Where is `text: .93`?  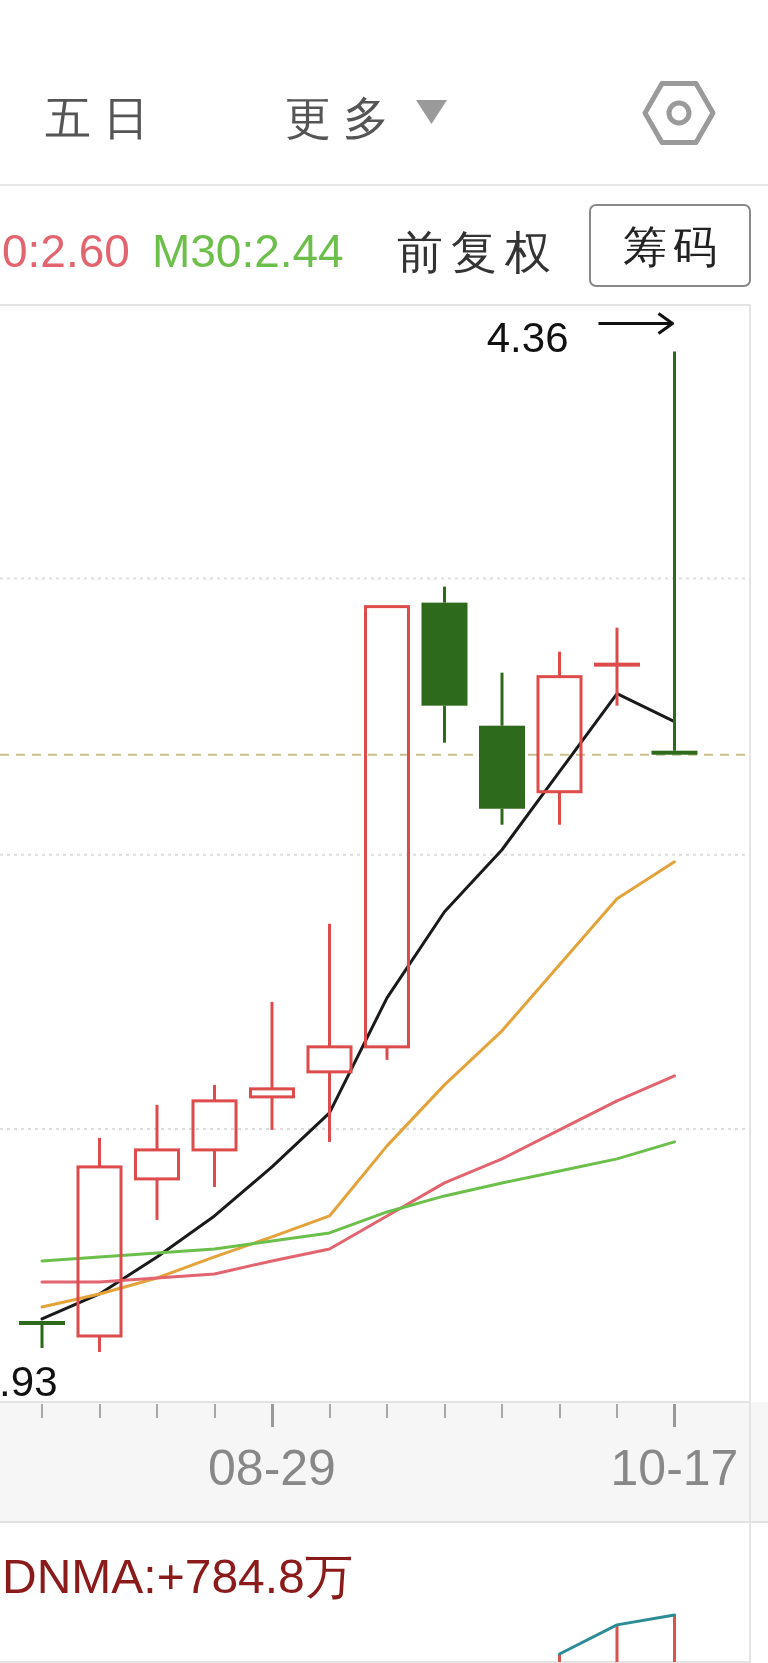 text: .93 is located at coordinates (29, 1381).